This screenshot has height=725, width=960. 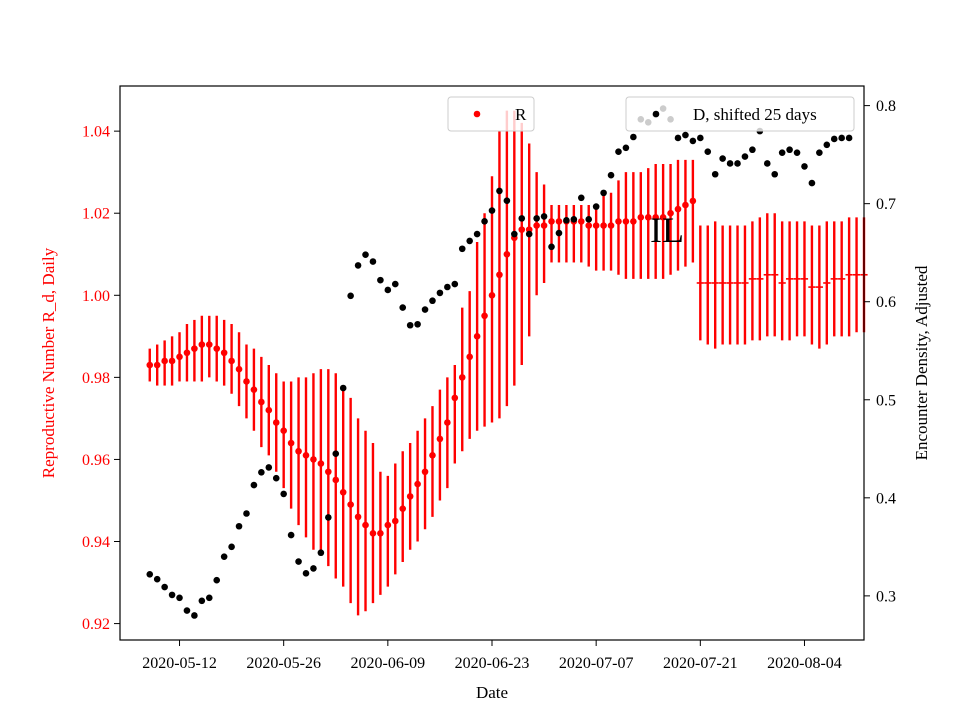 What do you see at coordinates (596, 663) in the screenshot?
I see `x-axis-tick-label: 2020-07-07` at bounding box center [596, 663].